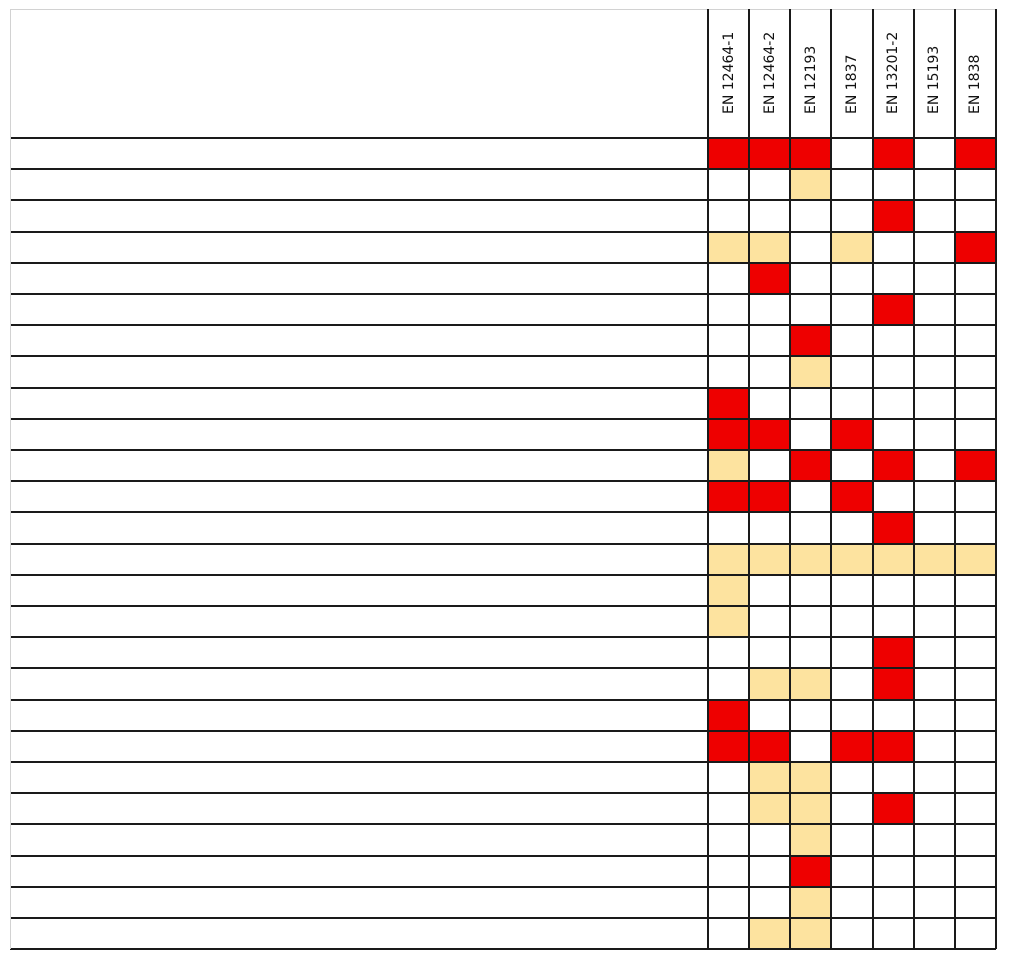 The width and height of the screenshot is (1009, 971). I want to click on table-left-border, so click(10, 479).